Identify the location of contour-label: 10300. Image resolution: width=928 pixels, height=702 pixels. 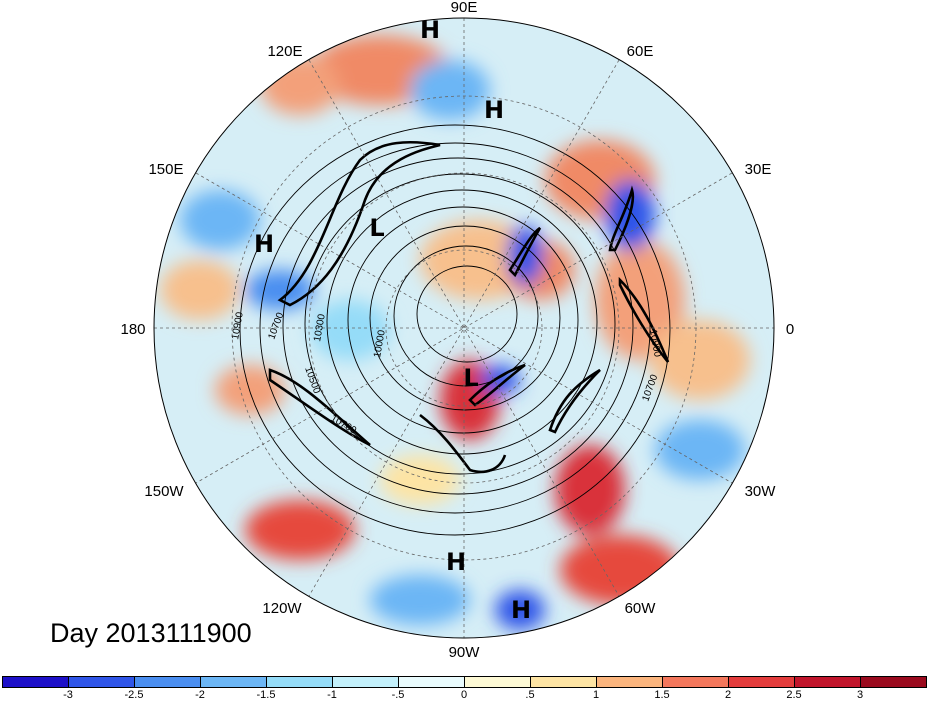
(320, 328).